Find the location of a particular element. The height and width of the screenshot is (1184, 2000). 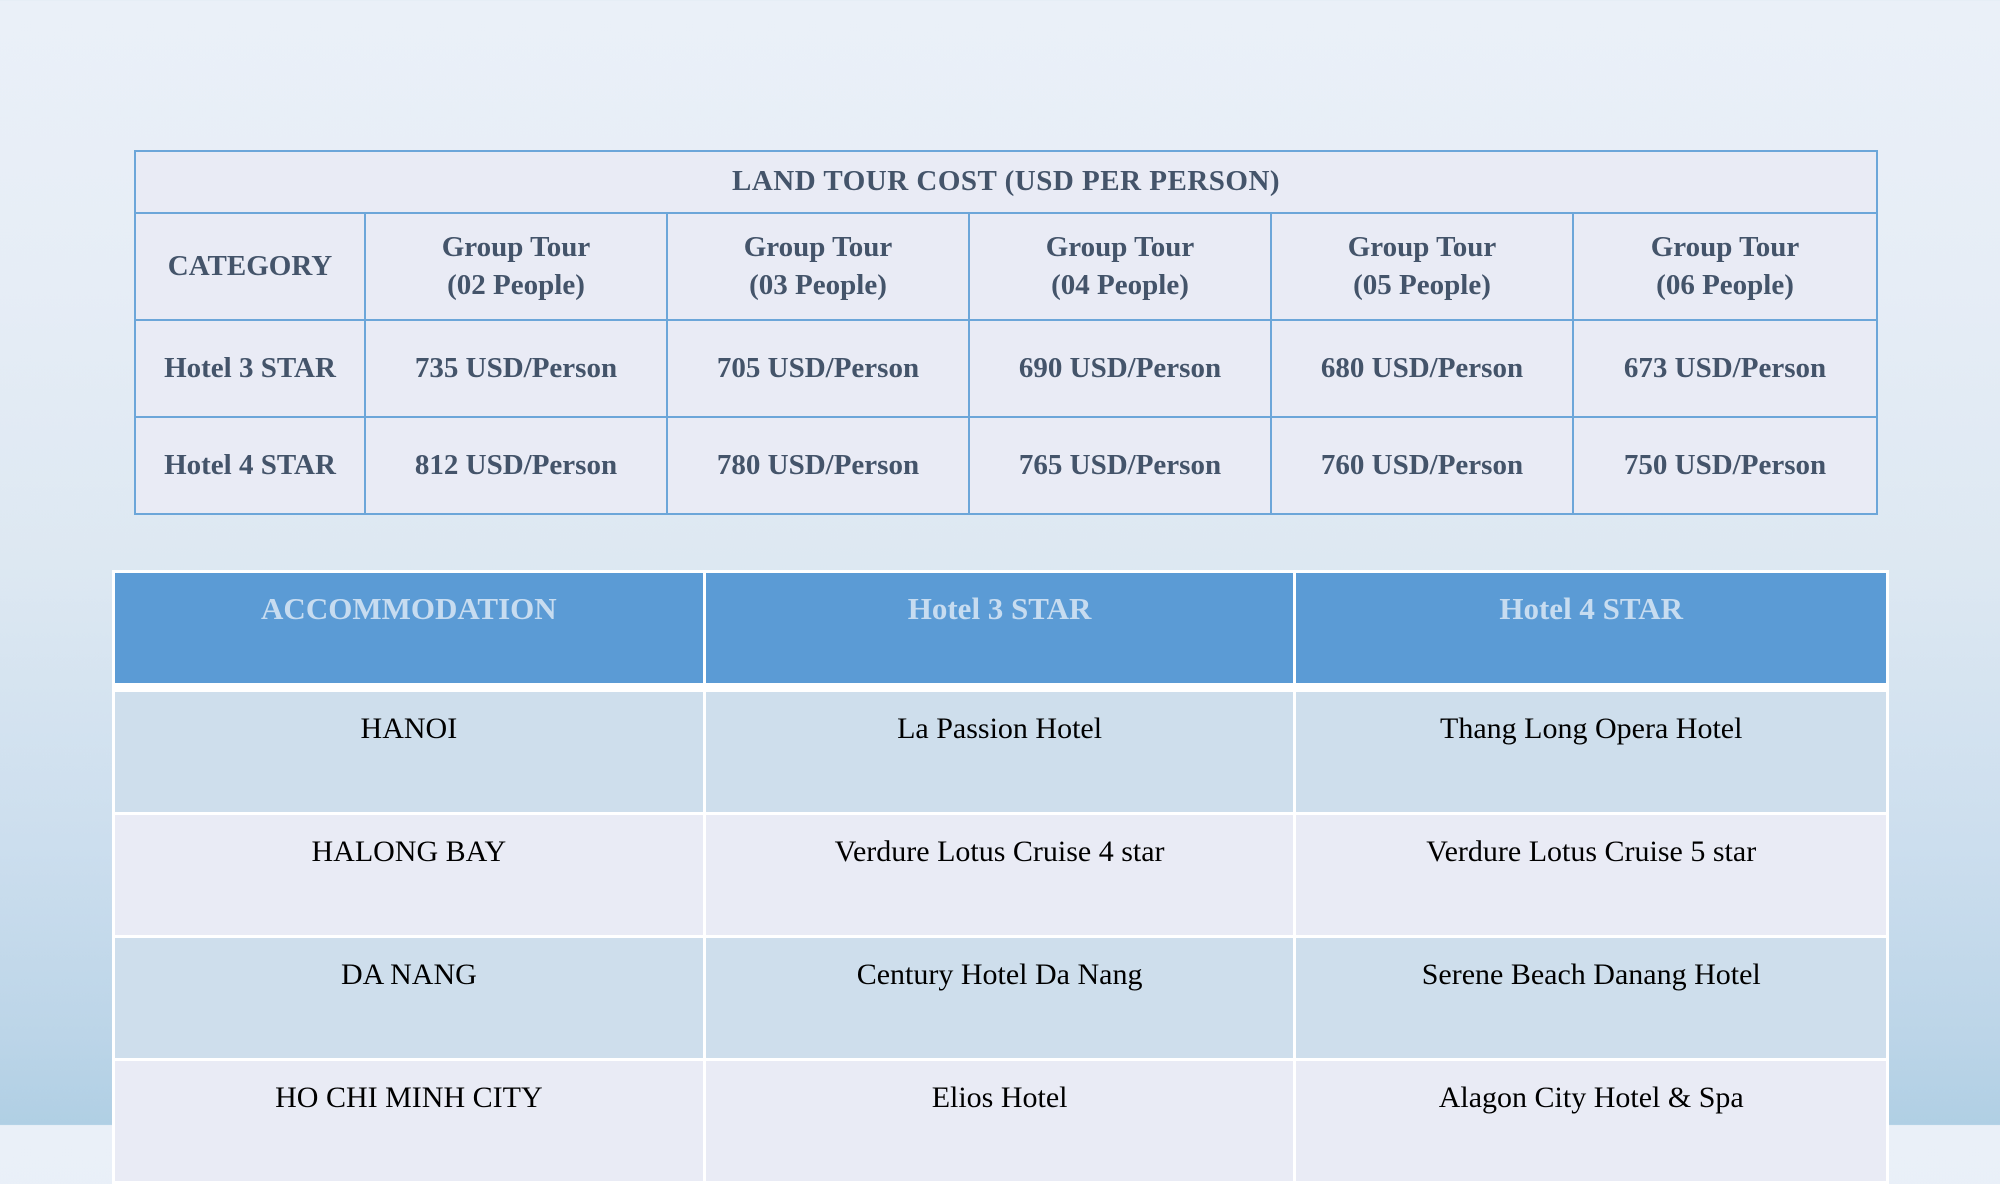

cost-title-row: LAND TOUR COST (USD PER PERSON) is located at coordinates (1006, 182).